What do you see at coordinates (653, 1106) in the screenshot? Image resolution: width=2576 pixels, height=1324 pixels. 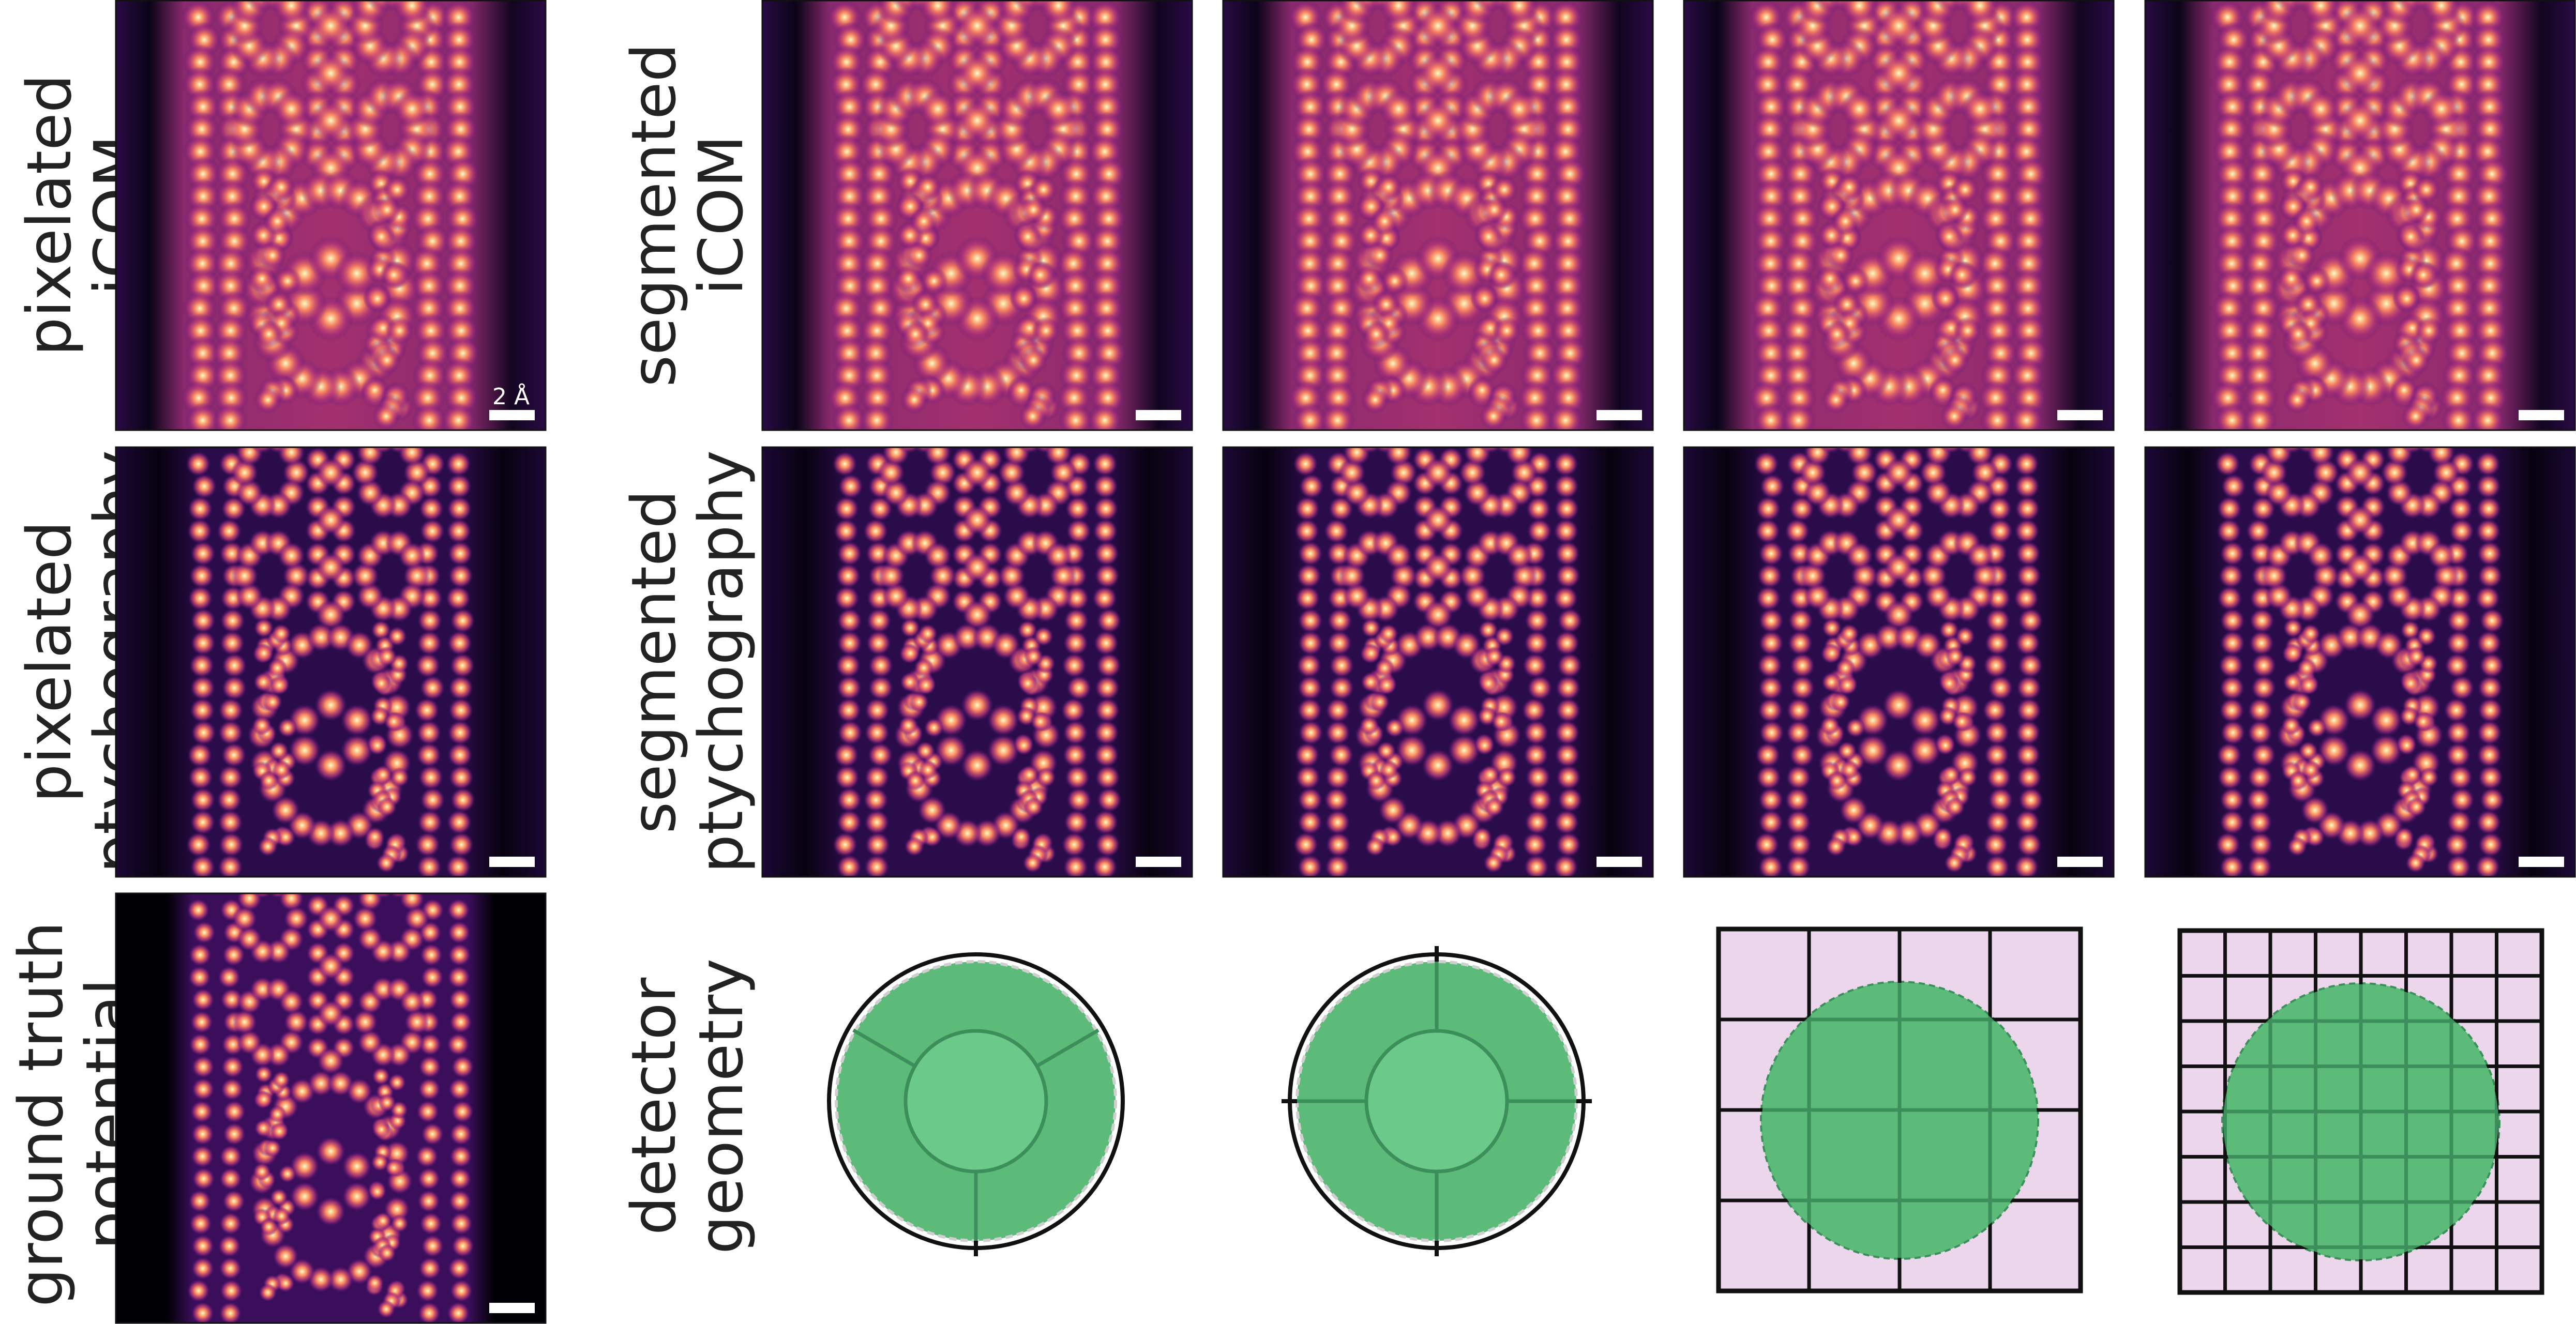 I see `row-label-line-1: detector` at bounding box center [653, 1106].